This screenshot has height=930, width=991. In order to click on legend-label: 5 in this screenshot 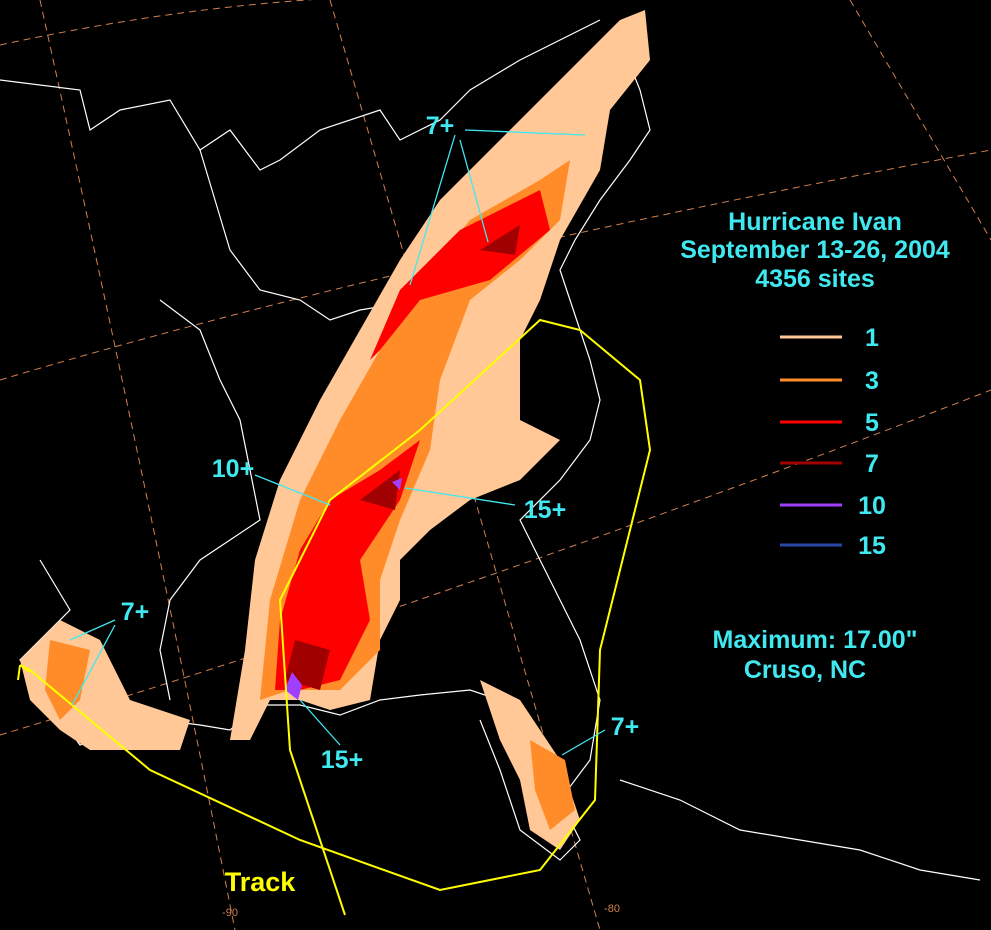, I will do `click(872, 423)`.